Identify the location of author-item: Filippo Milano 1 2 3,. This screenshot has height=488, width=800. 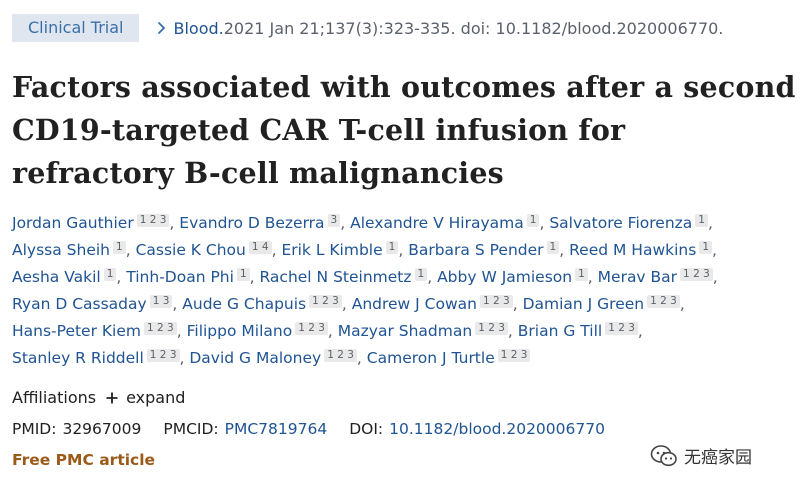
(259, 331).